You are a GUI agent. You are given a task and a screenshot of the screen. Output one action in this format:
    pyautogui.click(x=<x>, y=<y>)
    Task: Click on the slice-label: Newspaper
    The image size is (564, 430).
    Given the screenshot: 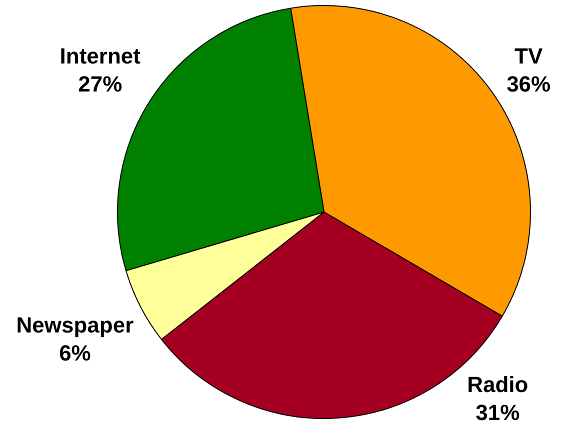 What is the action you would take?
    pyautogui.click(x=75, y=325)
    